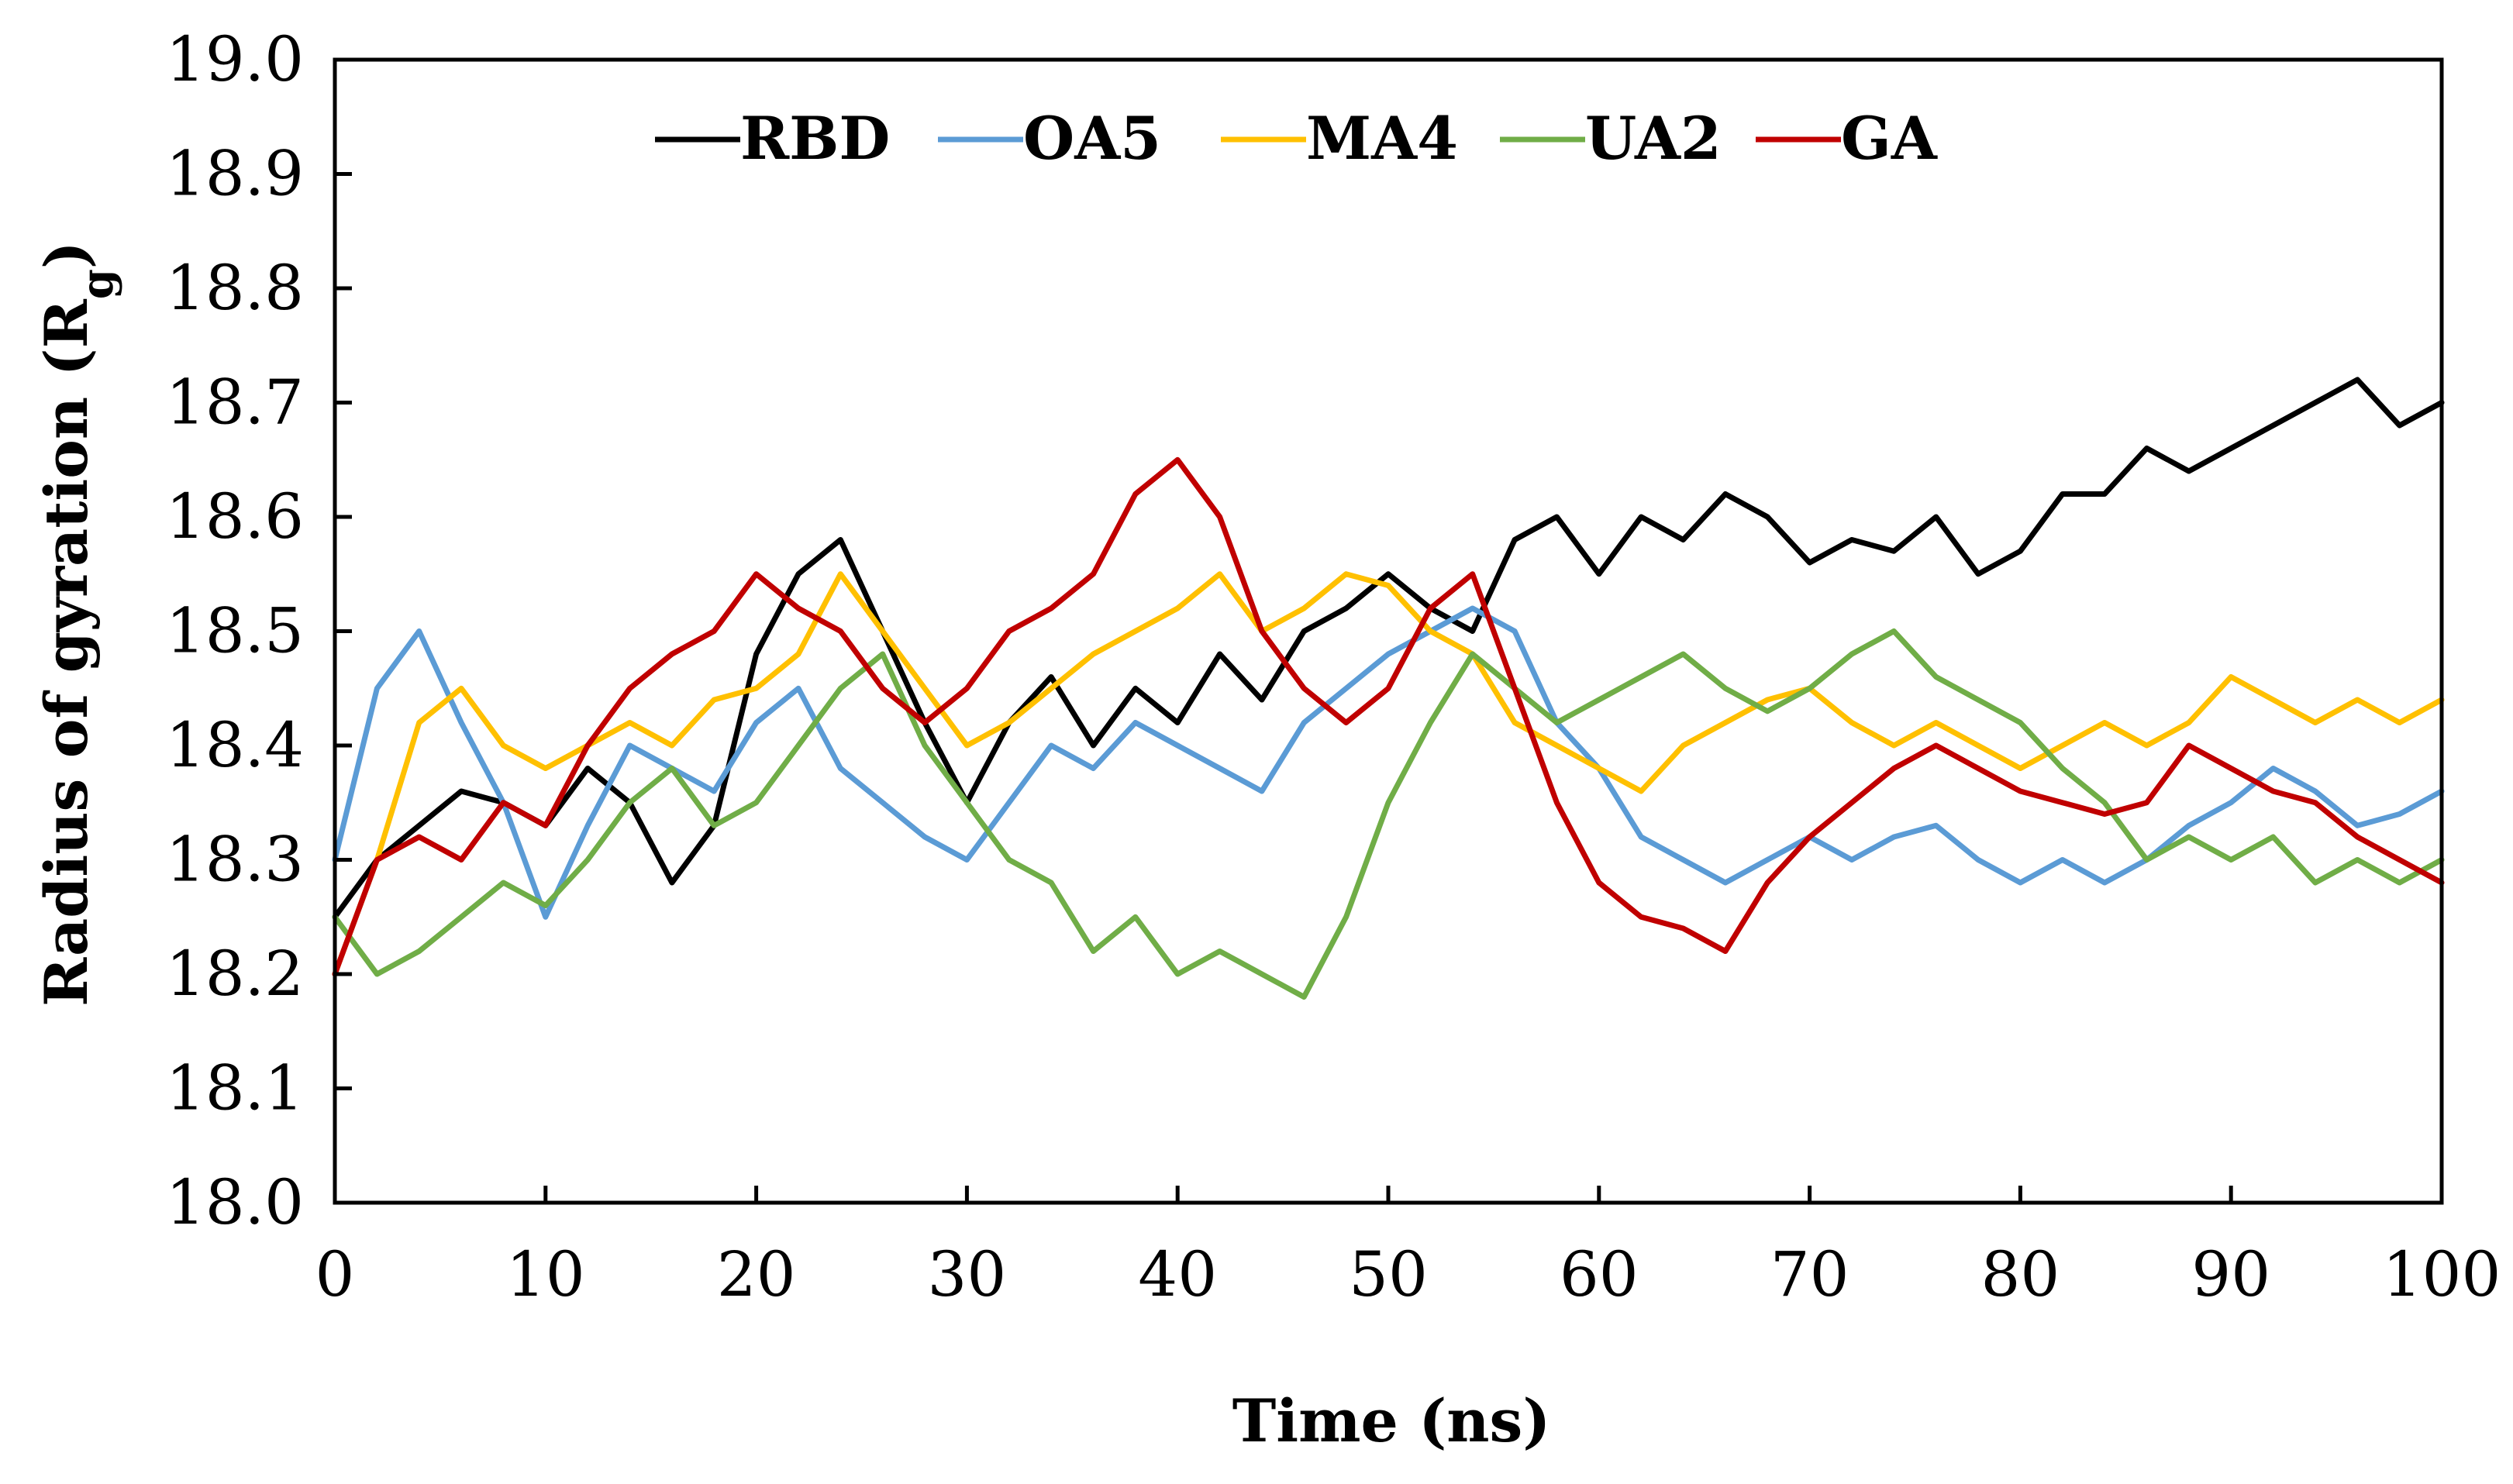 The image size is (2513, 1484). What do you see at coordinates (235, 1202) in the screenshot?
I see `y-tick-label: 18.0` at bounding box center [235, 1202].